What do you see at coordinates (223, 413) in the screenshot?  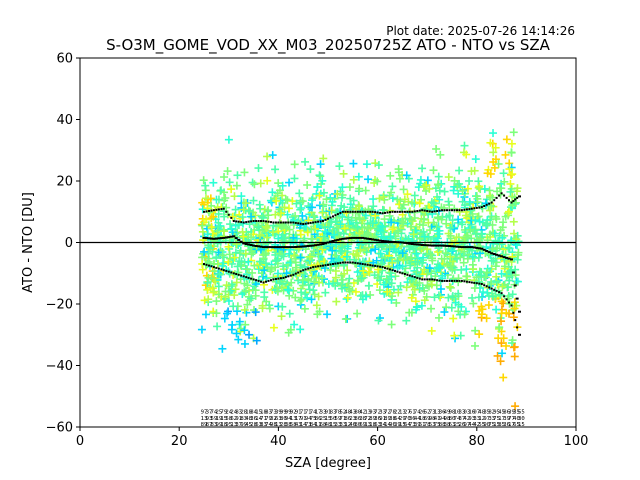 I see `bin-count-label: 79` at bounding box center [223, 413].